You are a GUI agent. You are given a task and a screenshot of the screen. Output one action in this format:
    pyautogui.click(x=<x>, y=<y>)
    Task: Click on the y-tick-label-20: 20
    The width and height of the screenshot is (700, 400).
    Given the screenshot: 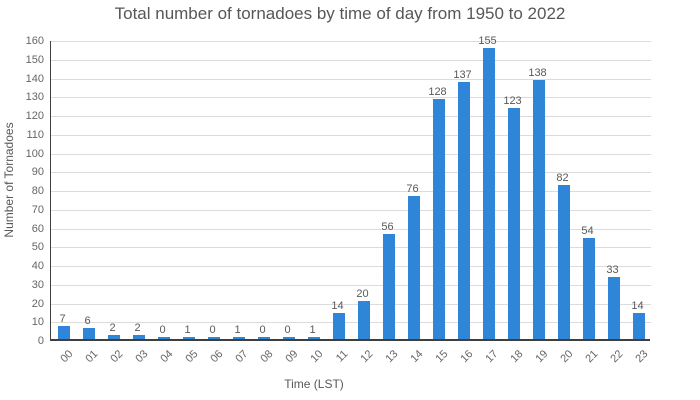 What is the action you would take?
    pyautogui.click(x=37, y=303)
    